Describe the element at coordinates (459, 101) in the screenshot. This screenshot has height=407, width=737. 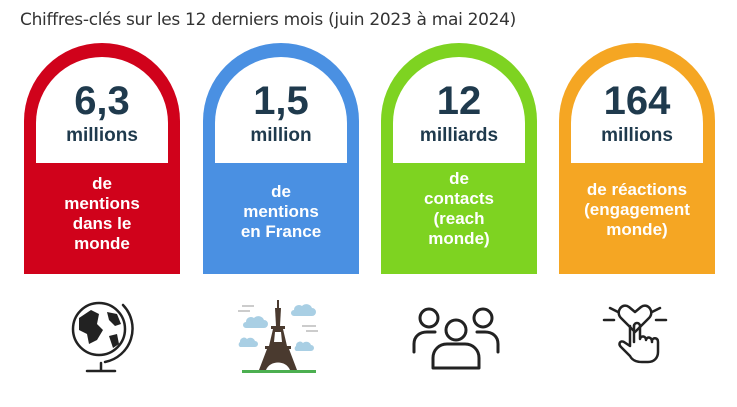
I see `stat-number: 12` at that location.